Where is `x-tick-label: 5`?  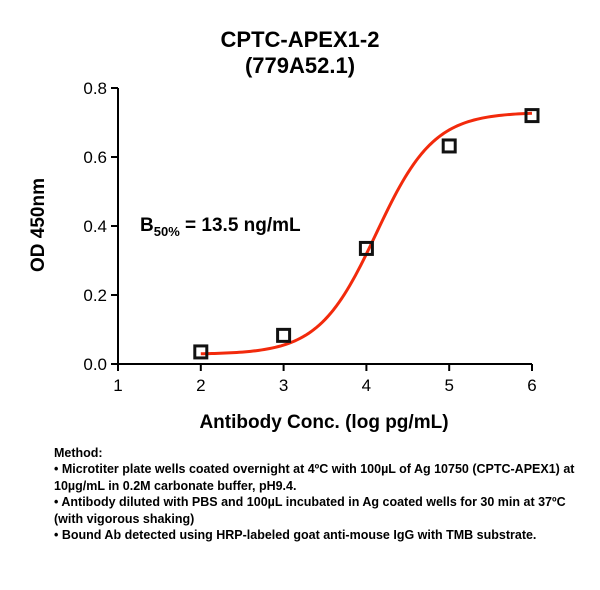 x-tick-label: 5 is located at coordinates (448, 385).